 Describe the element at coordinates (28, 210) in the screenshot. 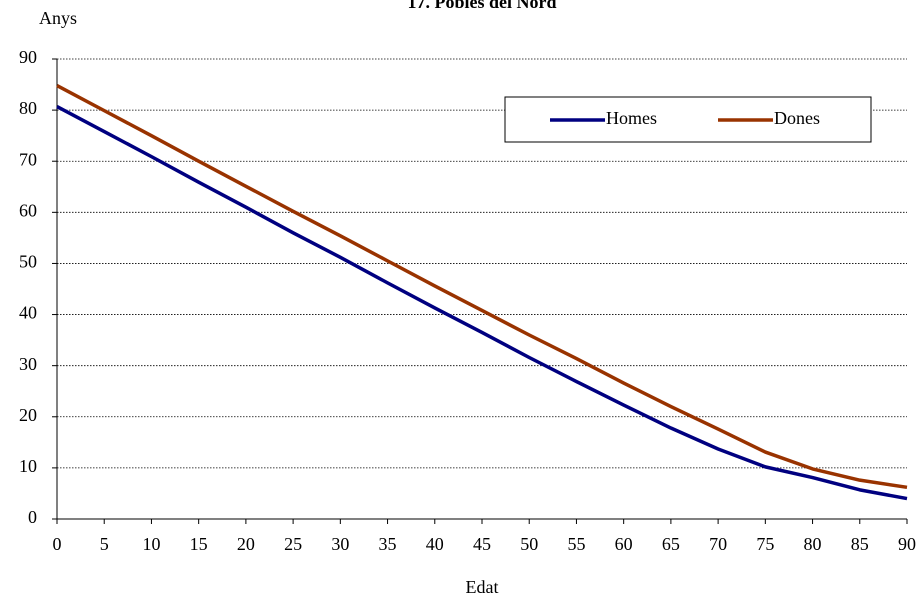

I see `y-tick-label: 60` at that location.